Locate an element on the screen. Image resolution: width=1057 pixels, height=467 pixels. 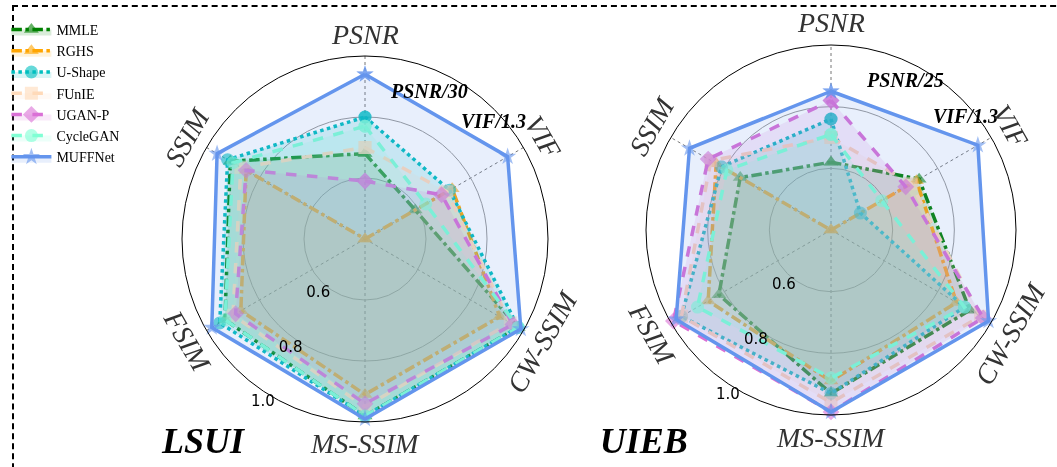
text: PSNR/25 is located at coordinates (905, 80).